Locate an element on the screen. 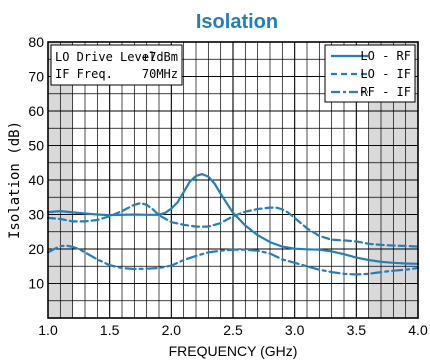 The width and height of the screenshot is (430, 362). annotation-lo-drive-label: LO Drive Level is located at coordinates (105, 57).